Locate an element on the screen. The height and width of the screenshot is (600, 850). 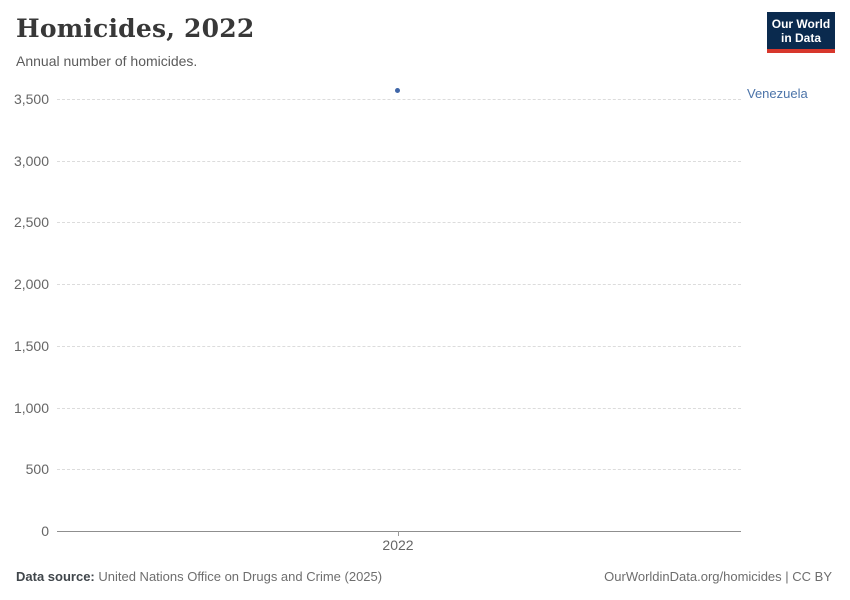
gridline-row-1500: 1,500 is located at coordinates (370, 346).